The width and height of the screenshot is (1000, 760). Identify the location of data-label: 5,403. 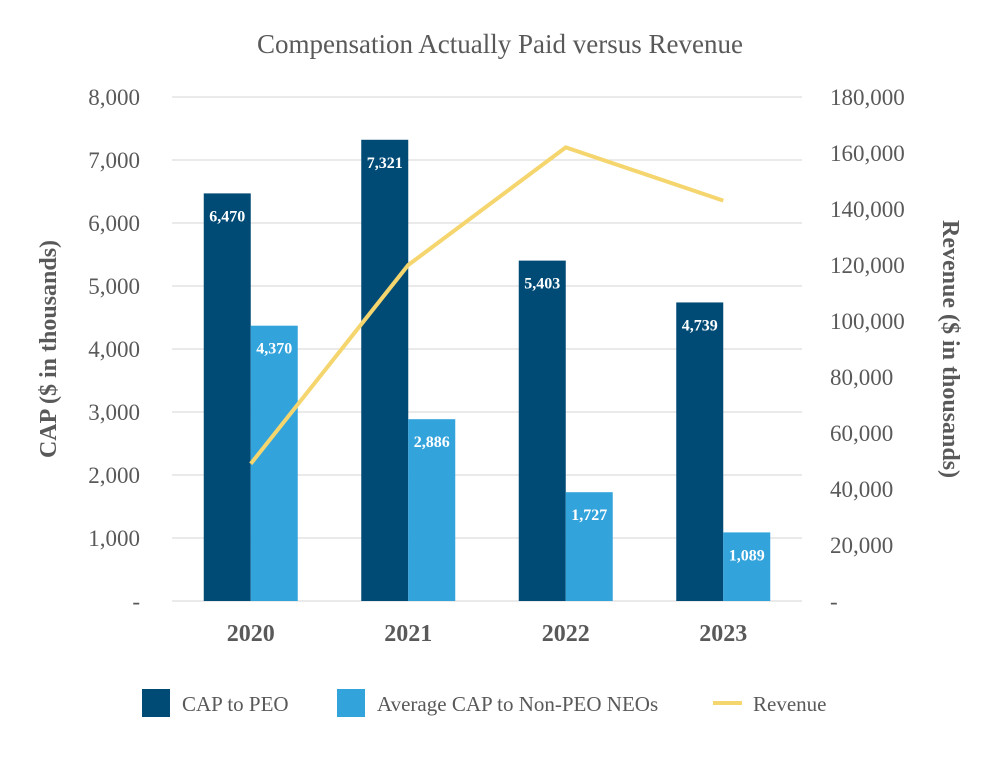
(542, 284).